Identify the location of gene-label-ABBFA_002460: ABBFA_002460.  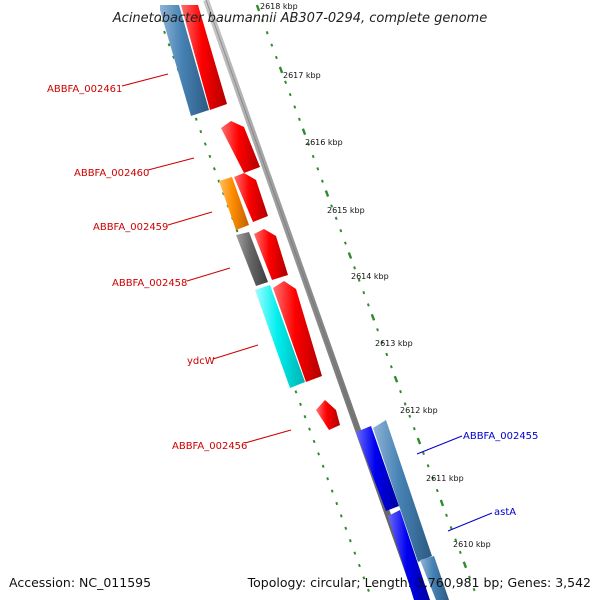
(111, 173).